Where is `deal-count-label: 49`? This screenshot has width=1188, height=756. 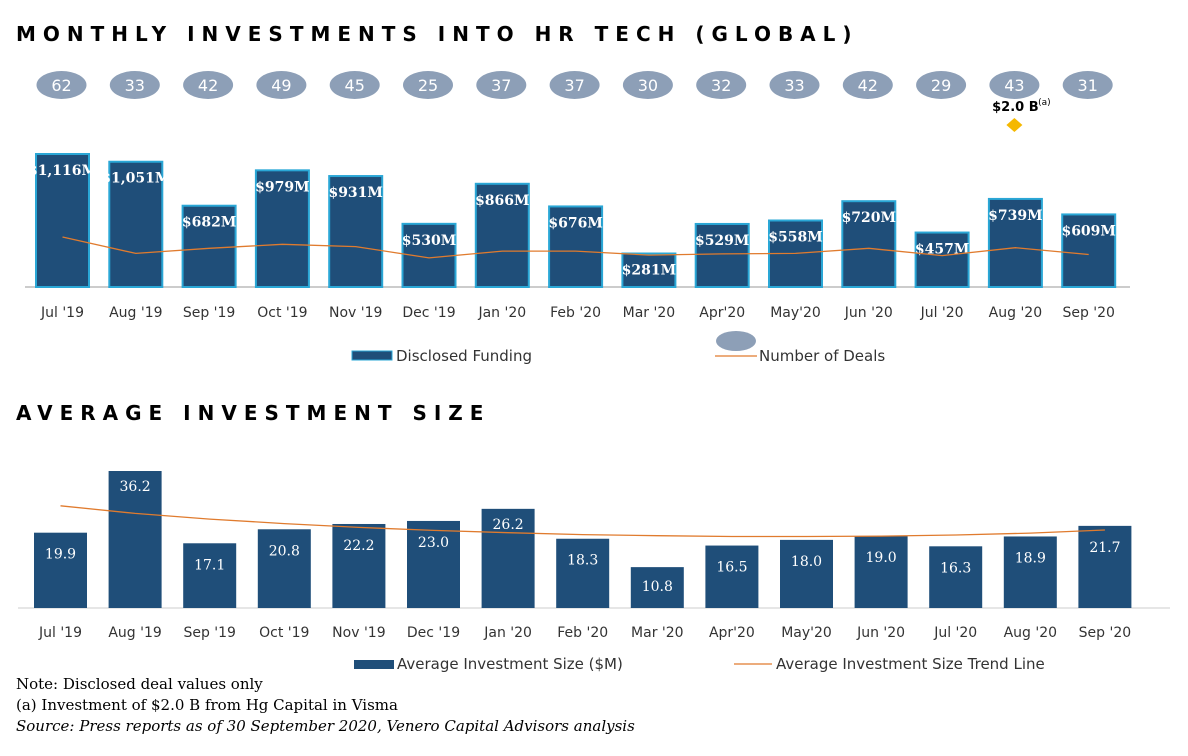
deal-count-label: 49 is located at coordinates (281, 85).